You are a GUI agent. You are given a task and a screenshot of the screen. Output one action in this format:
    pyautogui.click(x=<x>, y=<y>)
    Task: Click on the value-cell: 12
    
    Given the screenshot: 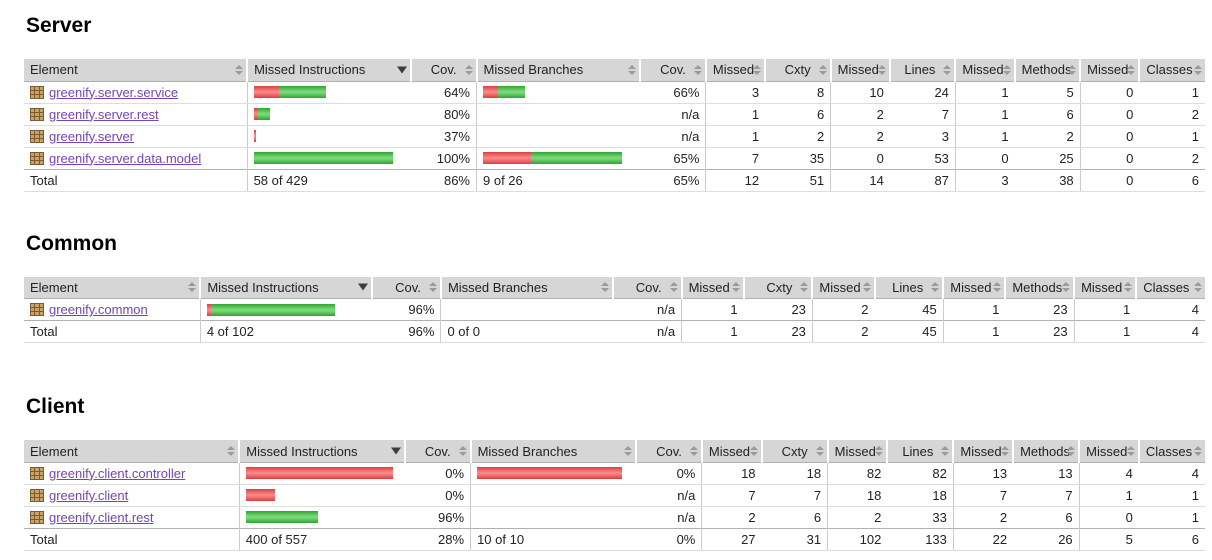 What is the action you would take?
    pyautogui.click(x=735, y=180)
    